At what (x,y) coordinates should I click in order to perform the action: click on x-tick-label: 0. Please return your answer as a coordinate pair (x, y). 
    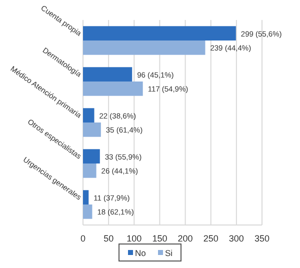
    Looking at the image, I should click on (83, 238).